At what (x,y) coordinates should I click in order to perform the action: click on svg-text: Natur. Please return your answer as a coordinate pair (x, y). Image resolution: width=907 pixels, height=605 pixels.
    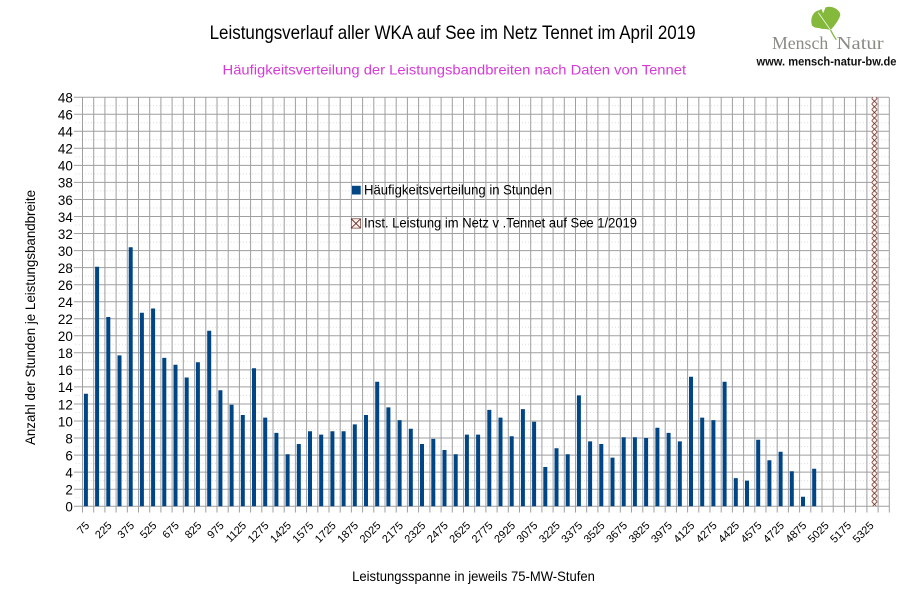
    Looking at the image, I should click on (860, 43).